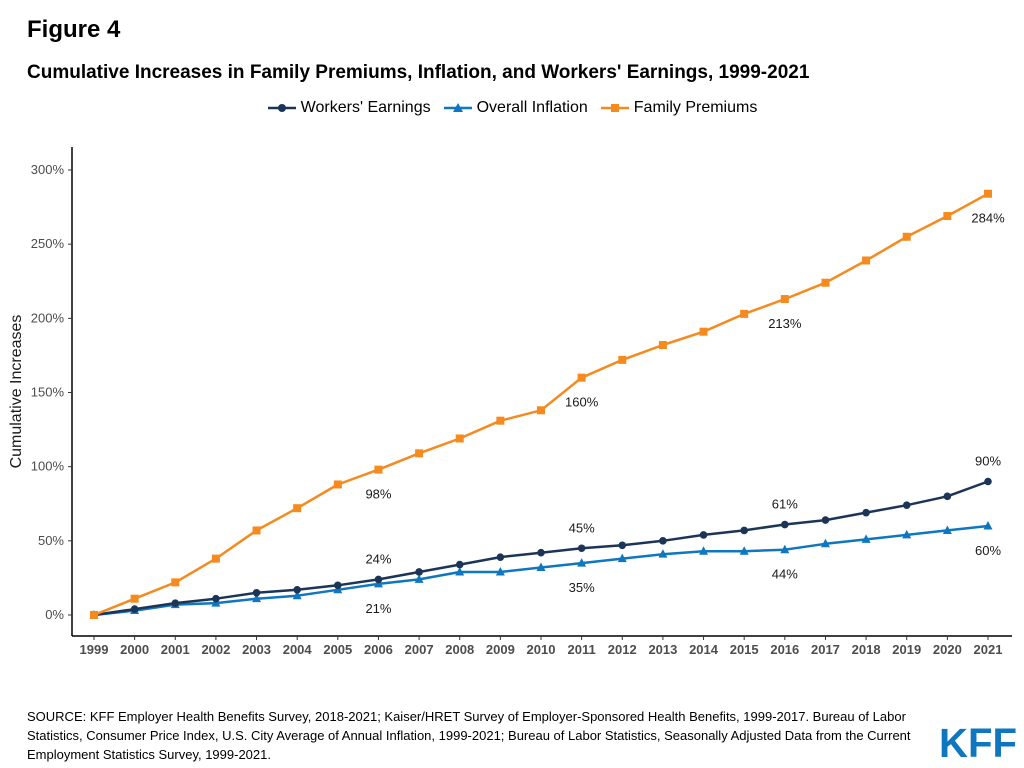 Image resolution: width=1024 pixels, height=768 pixels. Describe the element at coordinates (94, 649) in the screenshot. I see `x-tick-label: 1999` at that location.